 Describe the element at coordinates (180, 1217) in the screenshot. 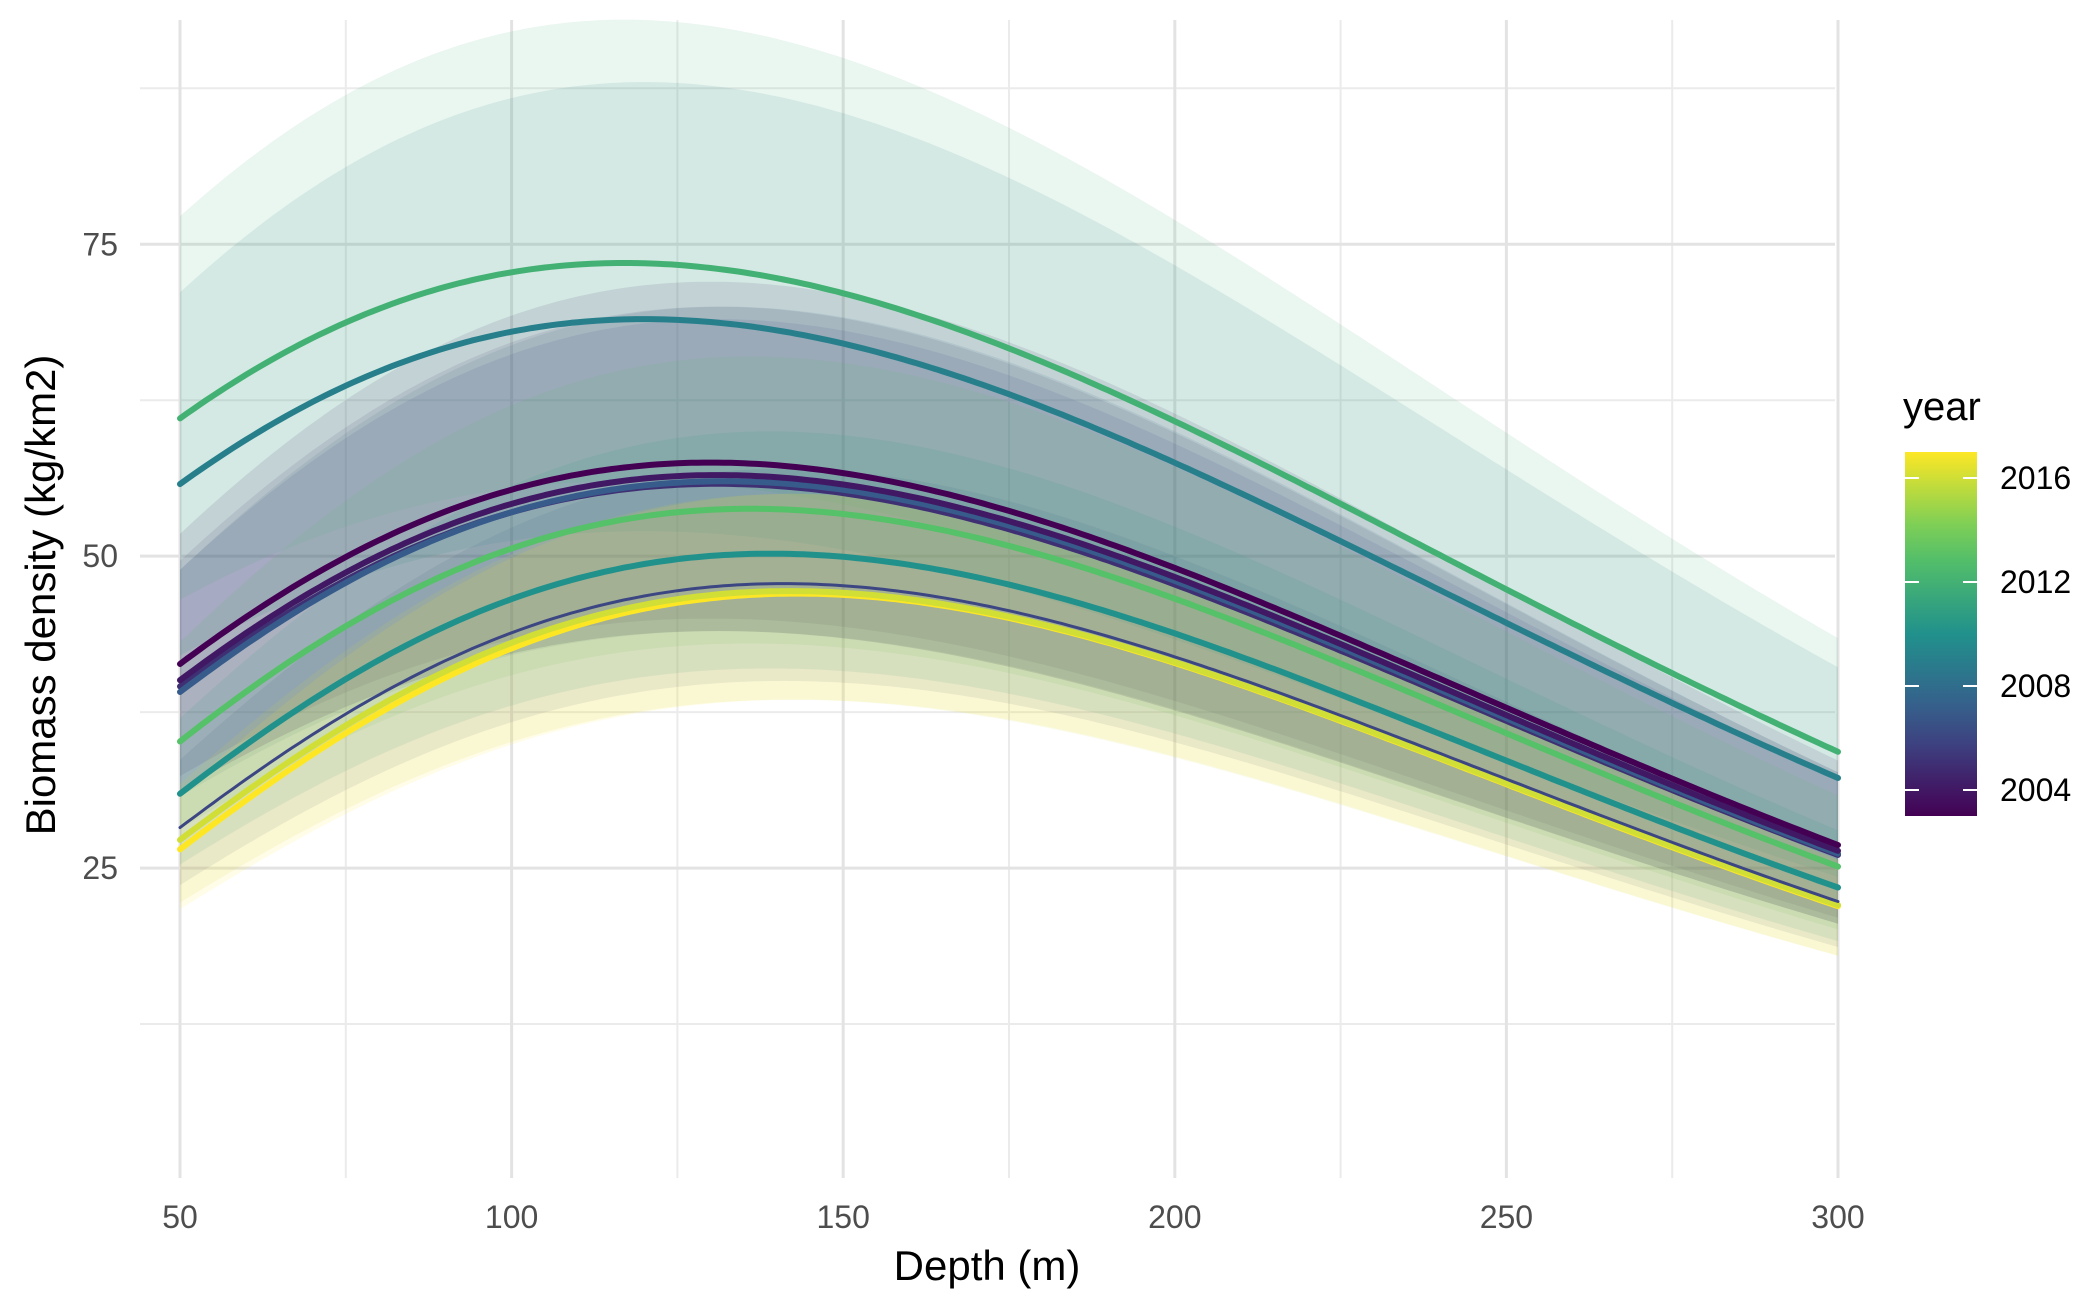

I see `x-tick-label: 50` at that location.